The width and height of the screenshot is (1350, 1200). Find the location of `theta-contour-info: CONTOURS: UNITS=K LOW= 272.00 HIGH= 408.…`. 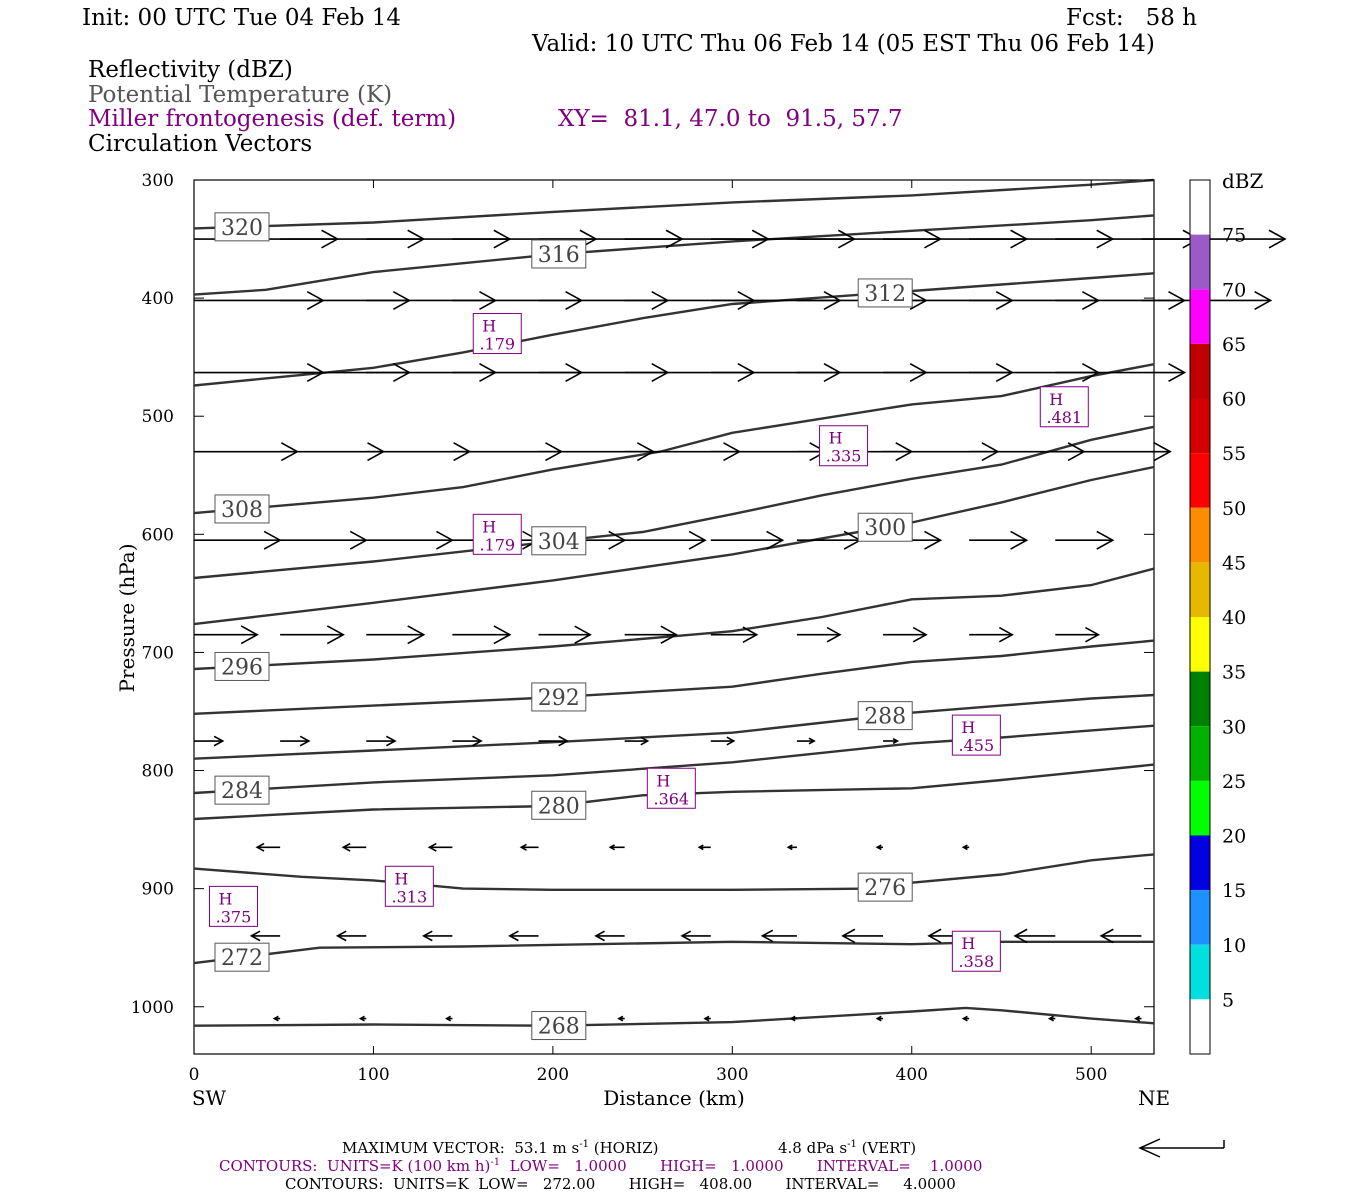

theta-contour-info: CONTOURS: UNITS=K LOW= 272.00 HIGH= 408.… is located at coordinates (620, 1184).